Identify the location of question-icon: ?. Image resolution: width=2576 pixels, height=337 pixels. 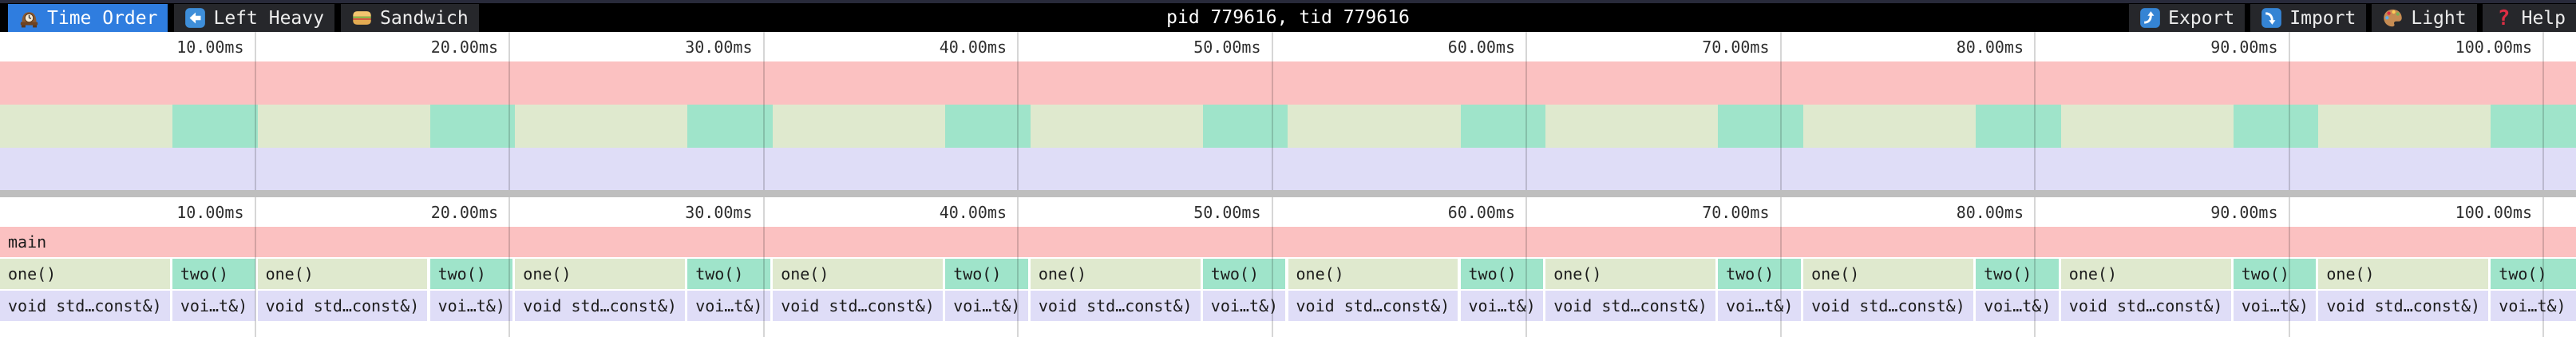
(2504, 18).